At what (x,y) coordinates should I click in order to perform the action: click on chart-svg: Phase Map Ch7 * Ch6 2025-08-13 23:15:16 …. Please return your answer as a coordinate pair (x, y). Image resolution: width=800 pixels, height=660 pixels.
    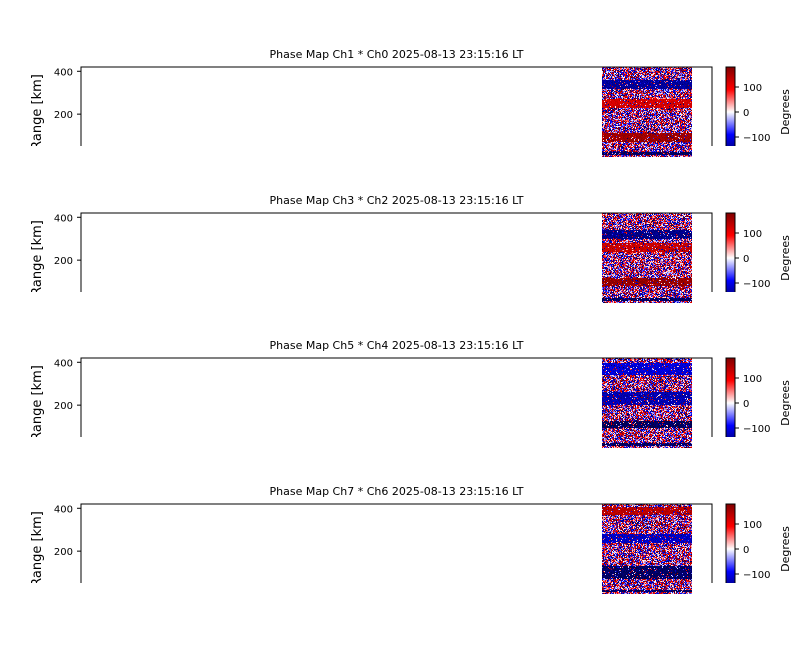
    Looking at the image, I should click on (397, 491).